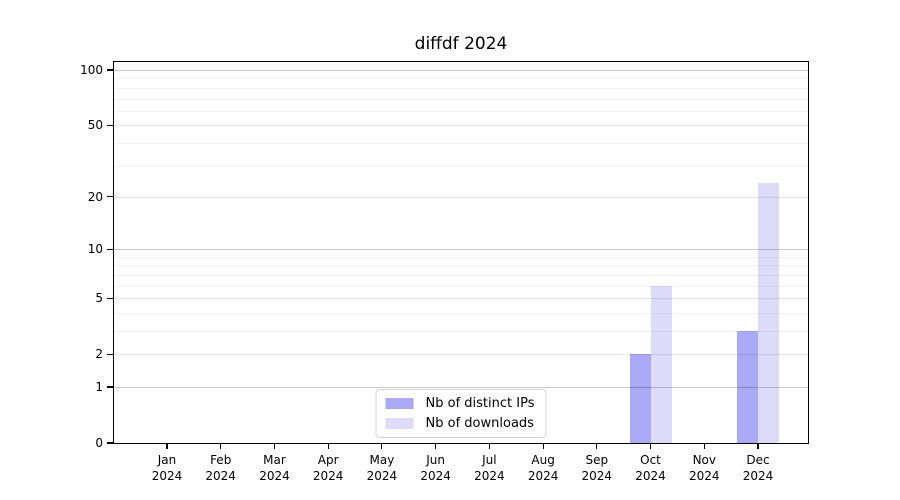  What do you see at coordinates (543, 468) in the screenshot?
I see `x-tick-label-aug: Aug 2024` at bounding box center [543, 468].